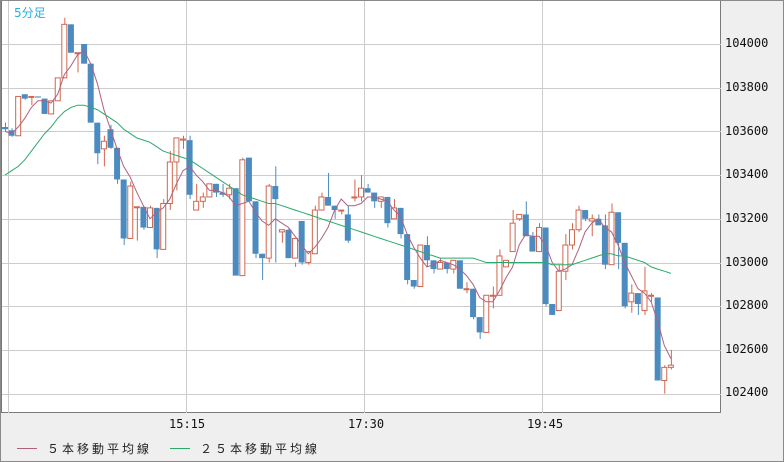 This screenshot has height=462, width=784. I want to click on x-tick-label: 15:15, so click(187, 424).